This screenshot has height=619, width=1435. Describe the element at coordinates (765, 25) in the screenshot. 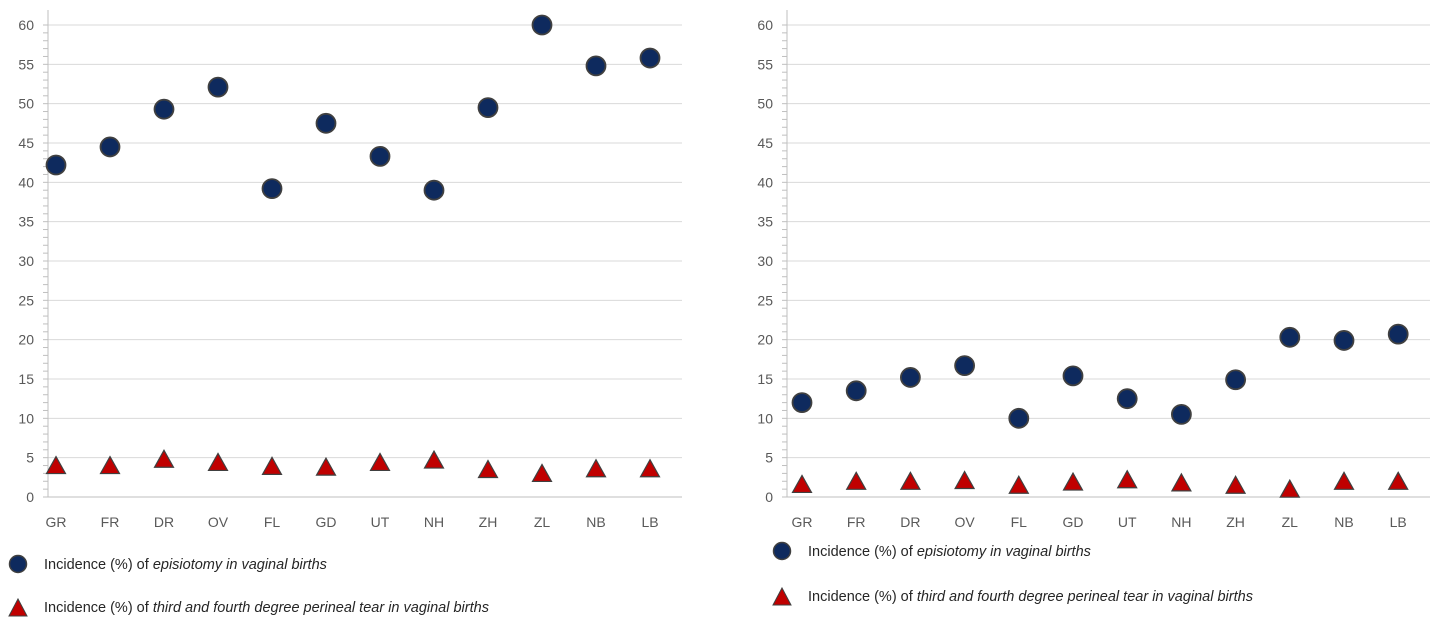

I see `y-tick-label: 60` at that location.